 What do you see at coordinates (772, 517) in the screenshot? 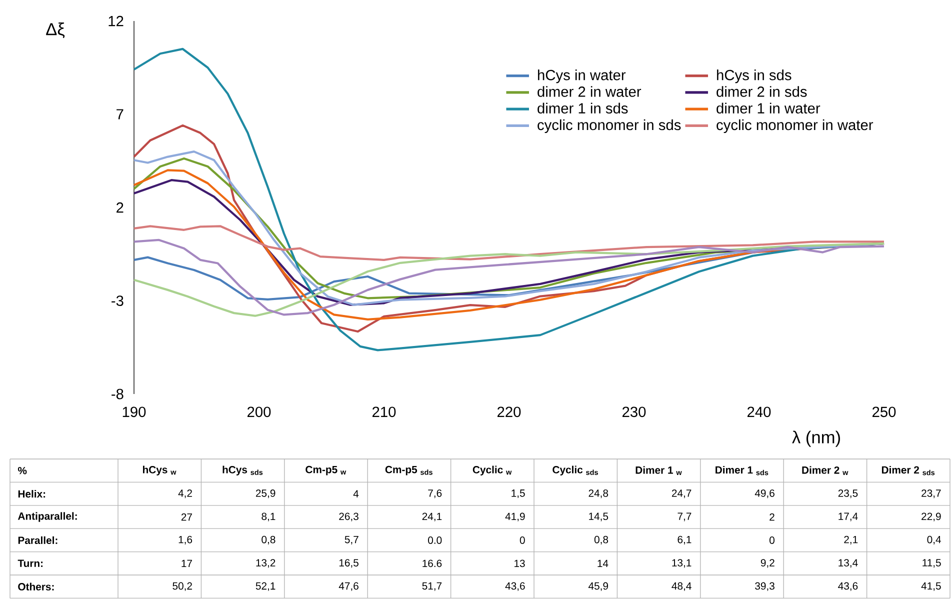
I see `text: 2` at bounding box center [772, 517].